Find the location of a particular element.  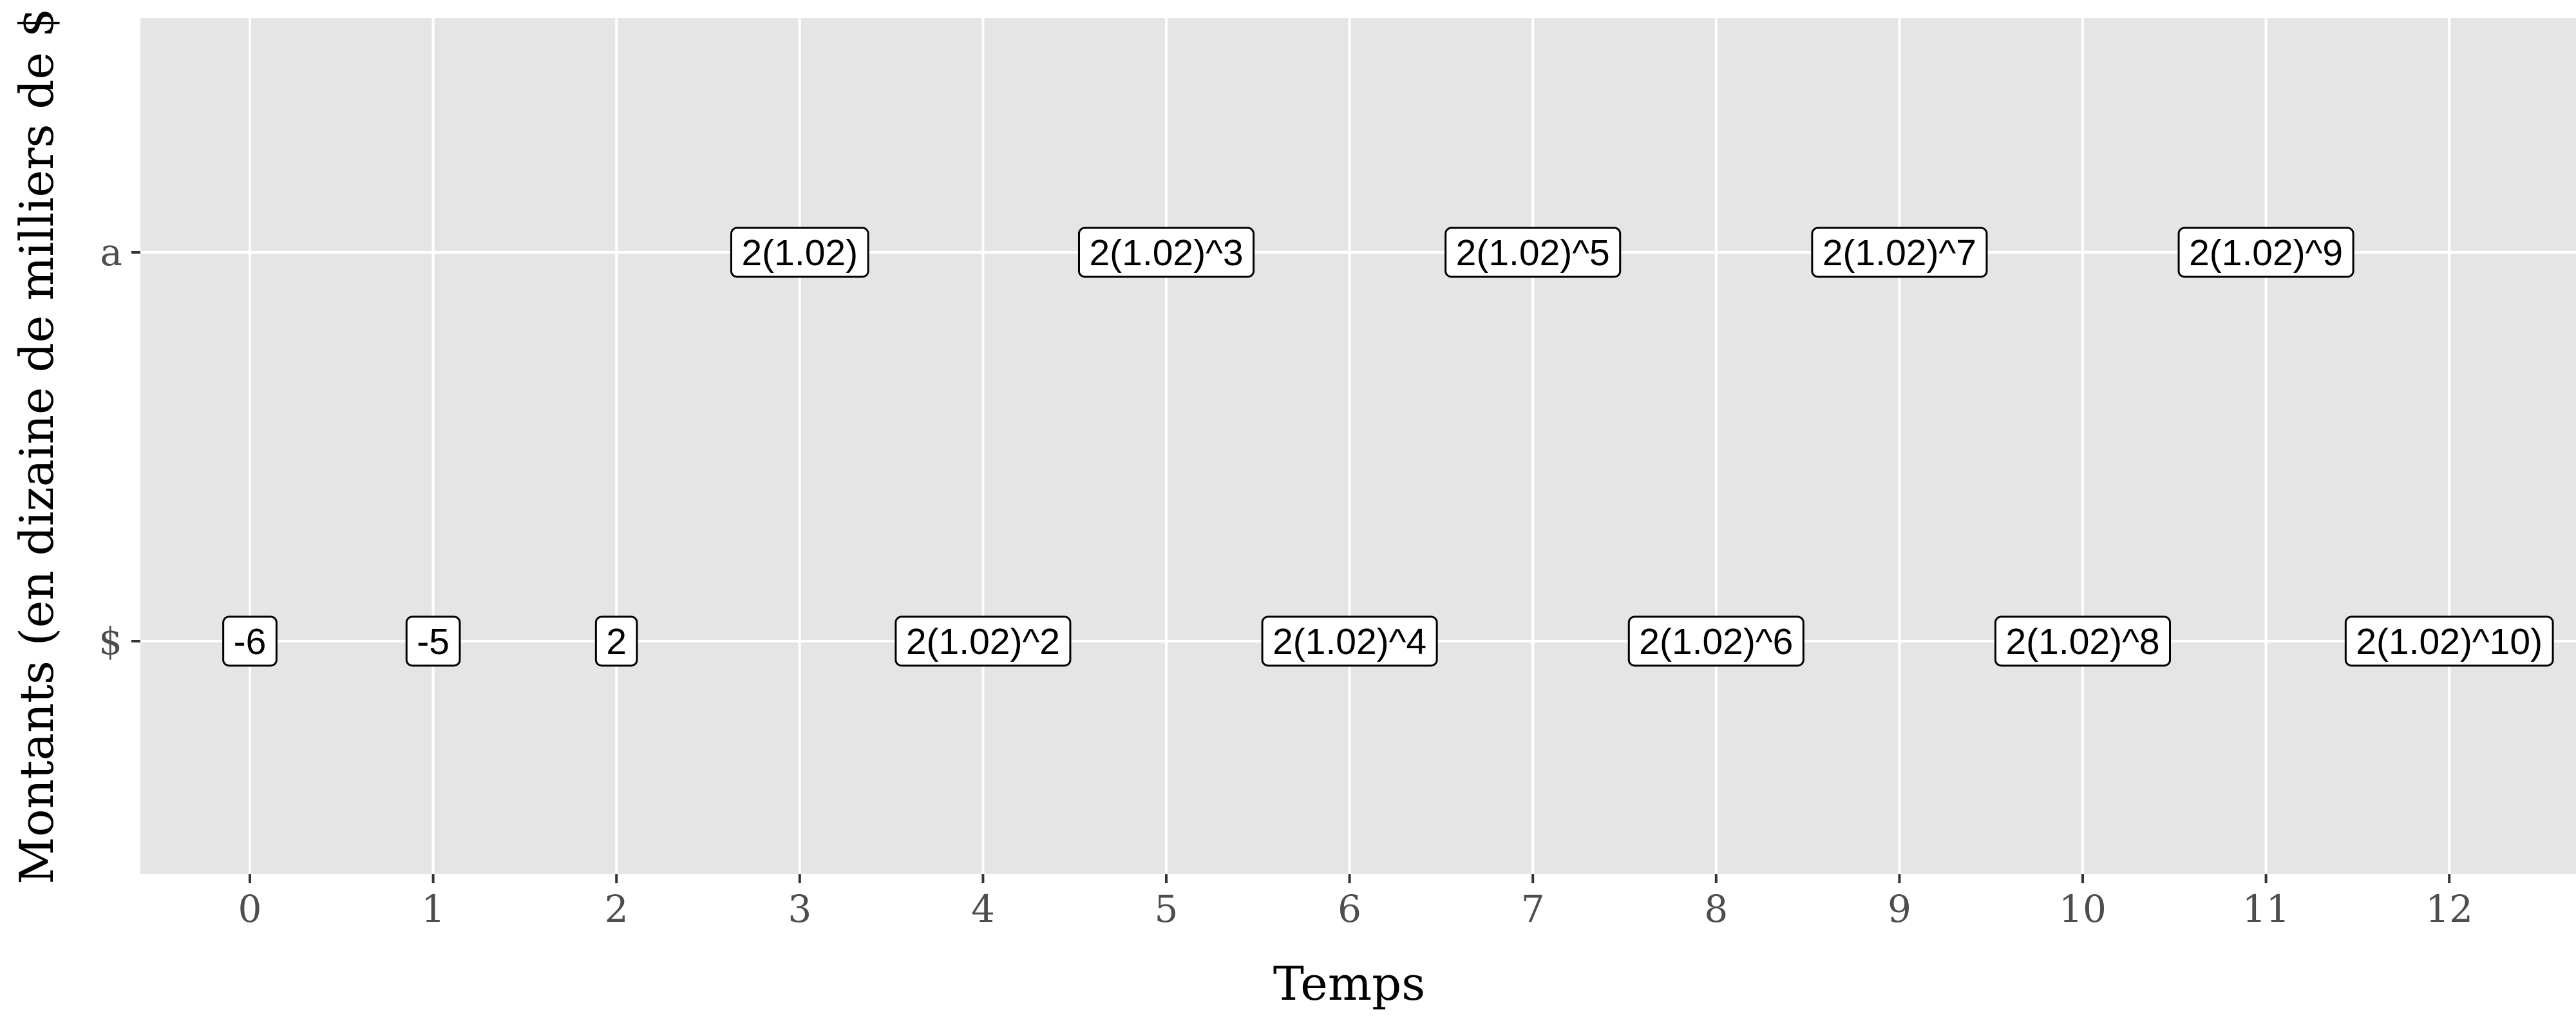

point-label-text: 2(1.02)^2 is located at coordinates (983, 641).